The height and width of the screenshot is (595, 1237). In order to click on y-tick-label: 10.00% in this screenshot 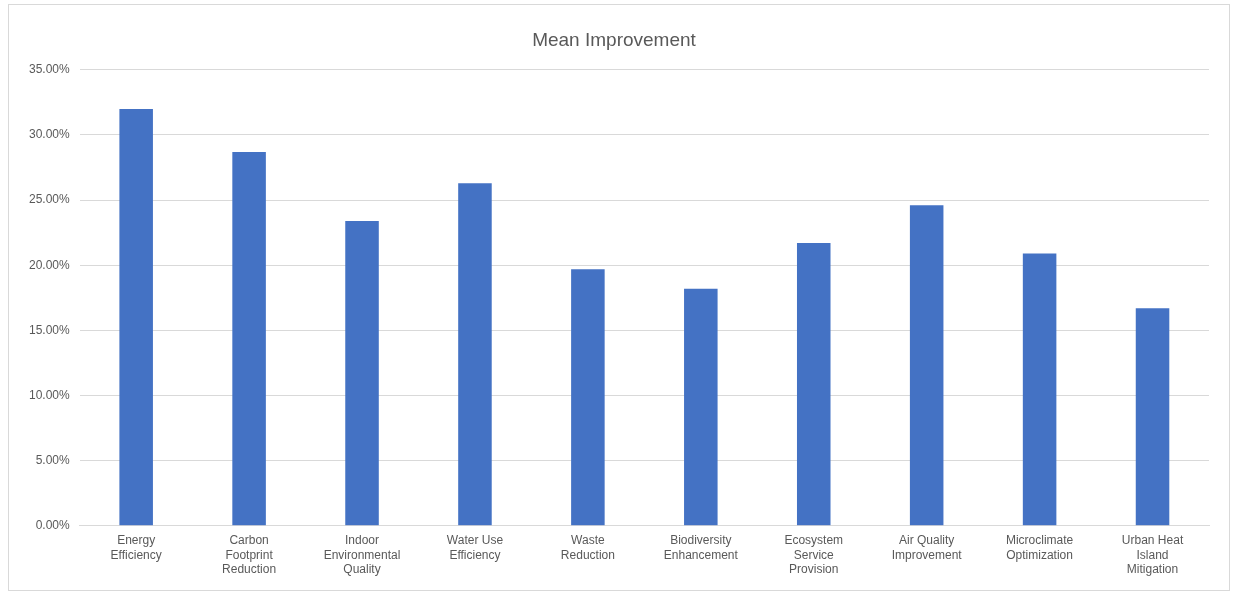, I will do `click(50, 394)`.